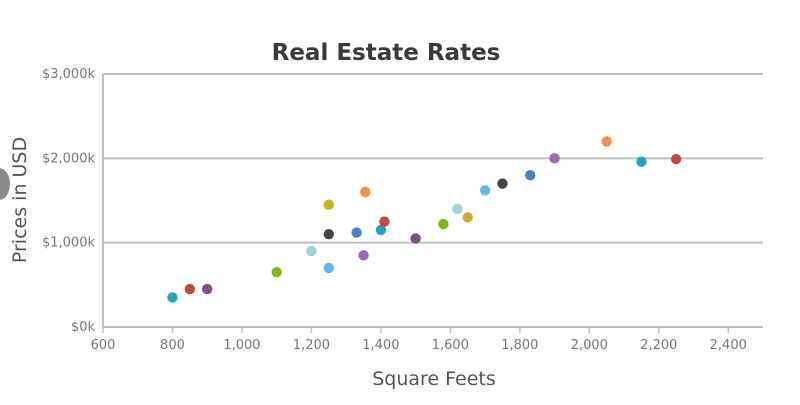 The image size is (800, 405). What do you see at coordinates (68, 158) in the screenshot?
I see `y-tick-label: $2,000k` at bounding box center [68, 158].